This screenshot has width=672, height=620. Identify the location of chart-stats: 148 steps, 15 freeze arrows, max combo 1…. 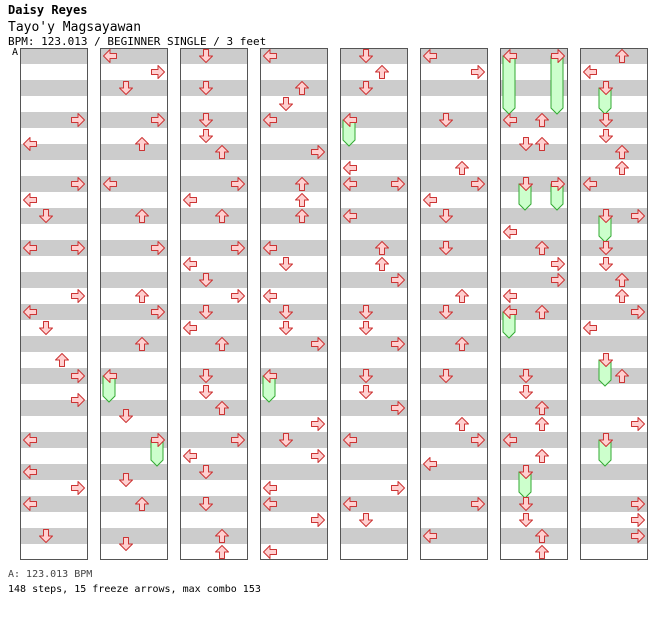
(134, 589).